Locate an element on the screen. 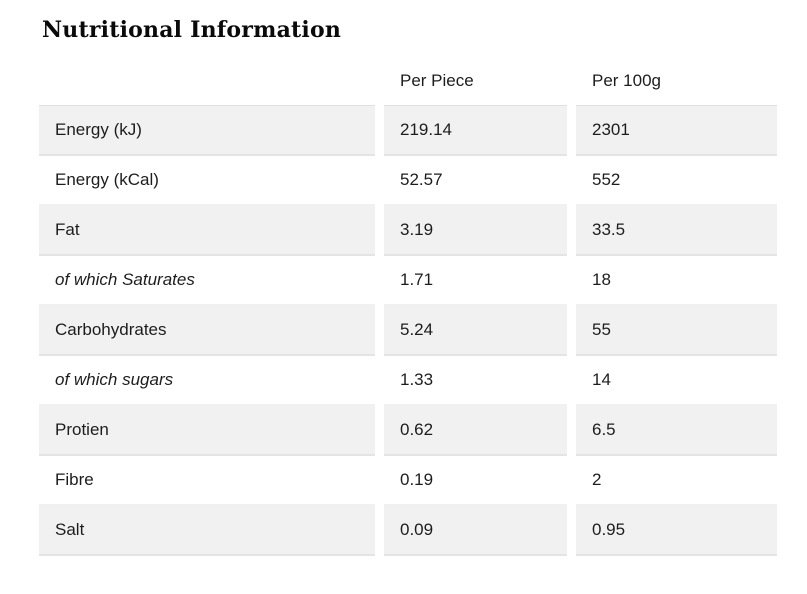 This screenshot has height=594, width=807. value-per-piece: 52.57 is located at coordinates (475, 181).